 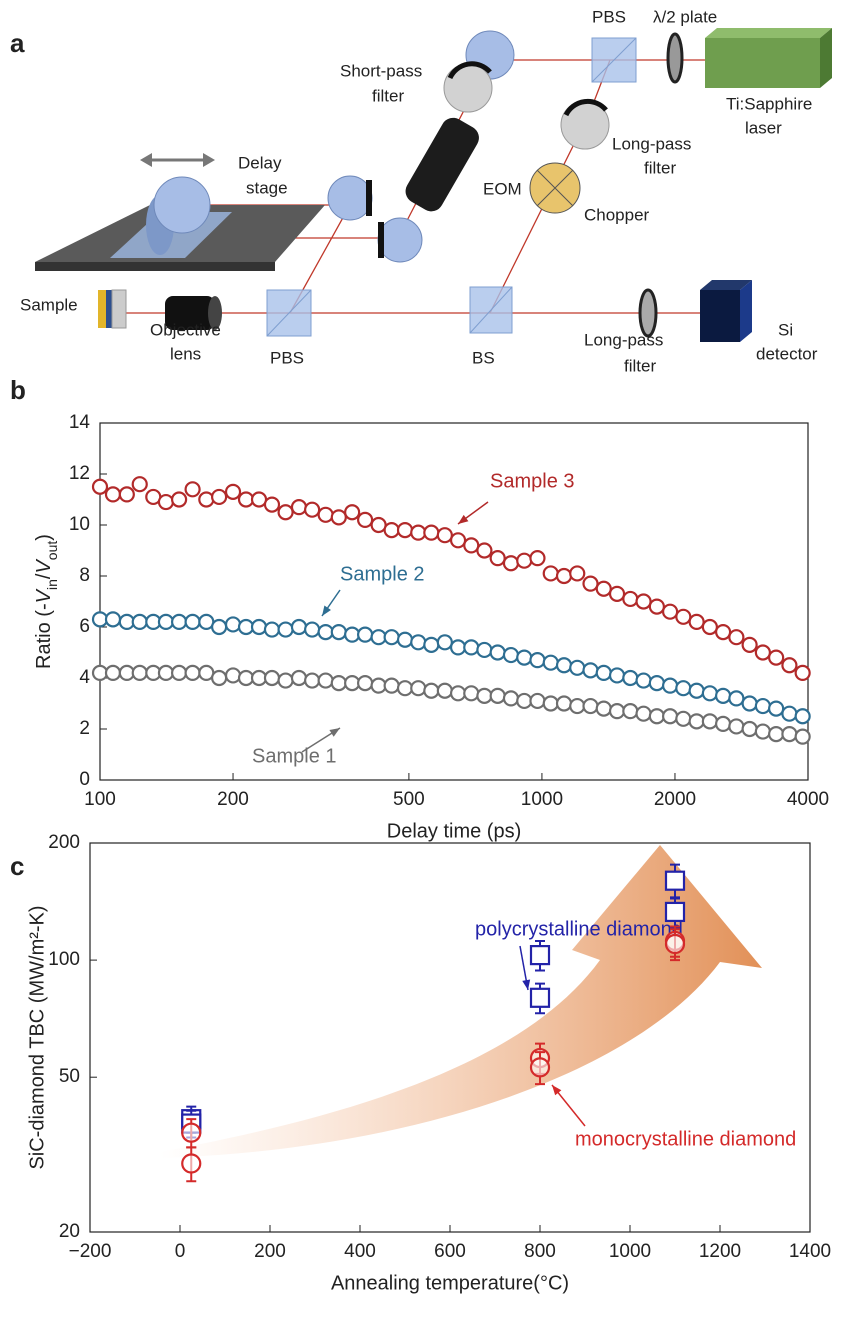 I want to click on y-axis-label-part: V, so click(x=44, y=595).